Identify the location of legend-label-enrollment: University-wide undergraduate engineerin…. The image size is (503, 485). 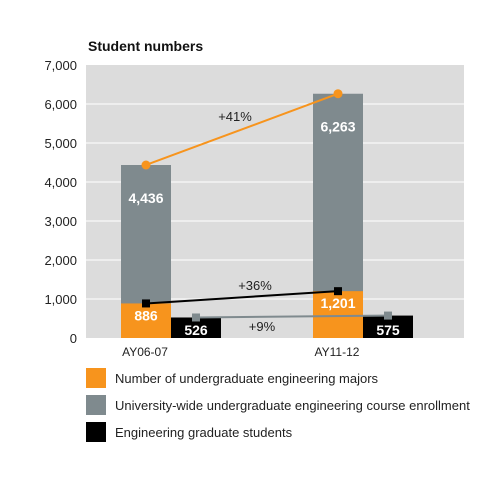
(292, 405).